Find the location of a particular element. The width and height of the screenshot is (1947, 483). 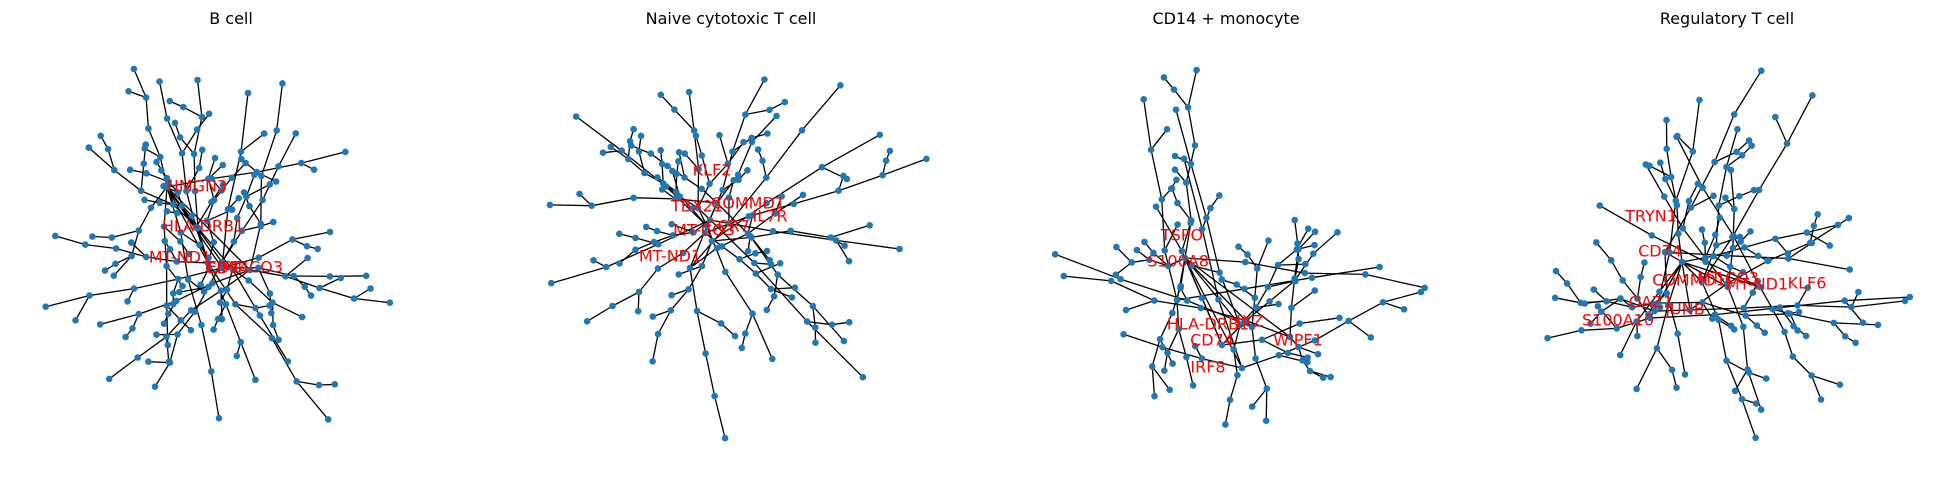

gene-label: CCR7 is located at coordinates (728, 226).